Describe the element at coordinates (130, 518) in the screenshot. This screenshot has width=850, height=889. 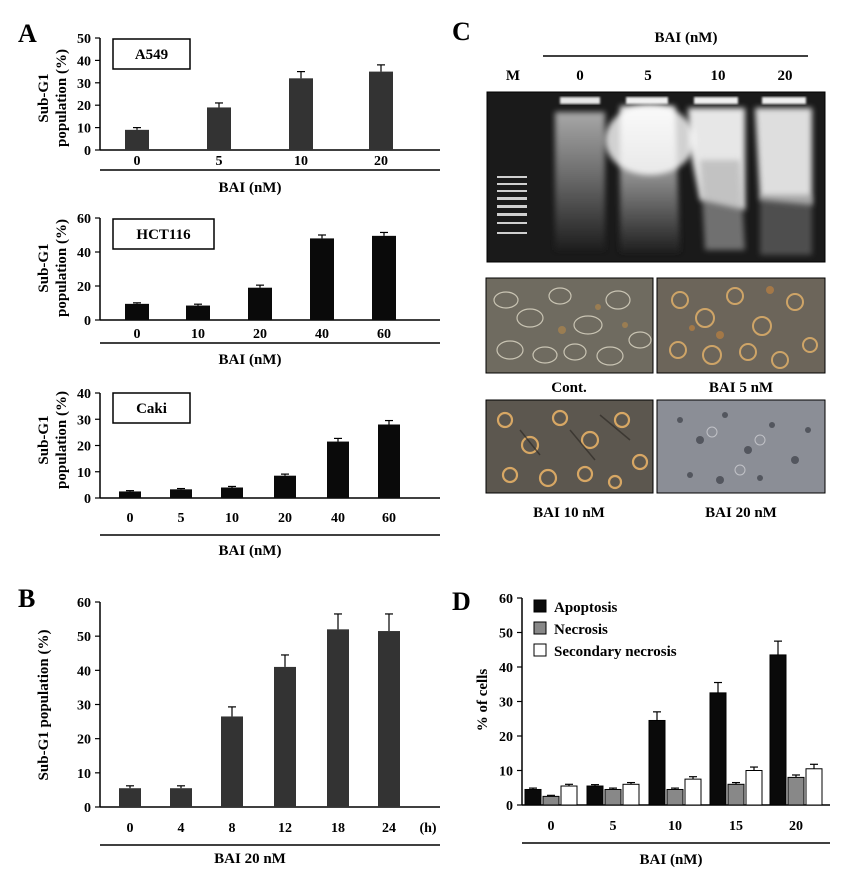
I see `x-tick-label: 0` at that location.